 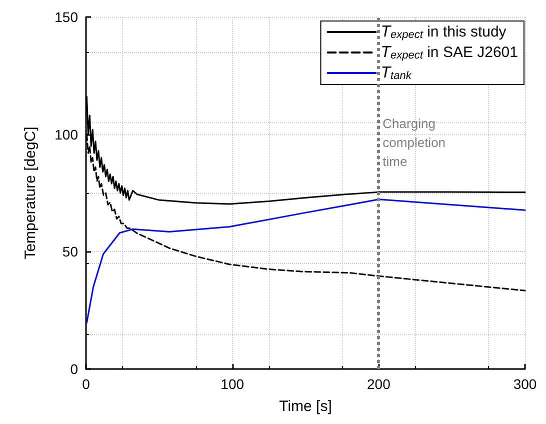 What do you see at coordinates (449, 53) in the screenshot?
I see `legend-label: Texpect in SAE J2601` at bounding box center [449, 53].